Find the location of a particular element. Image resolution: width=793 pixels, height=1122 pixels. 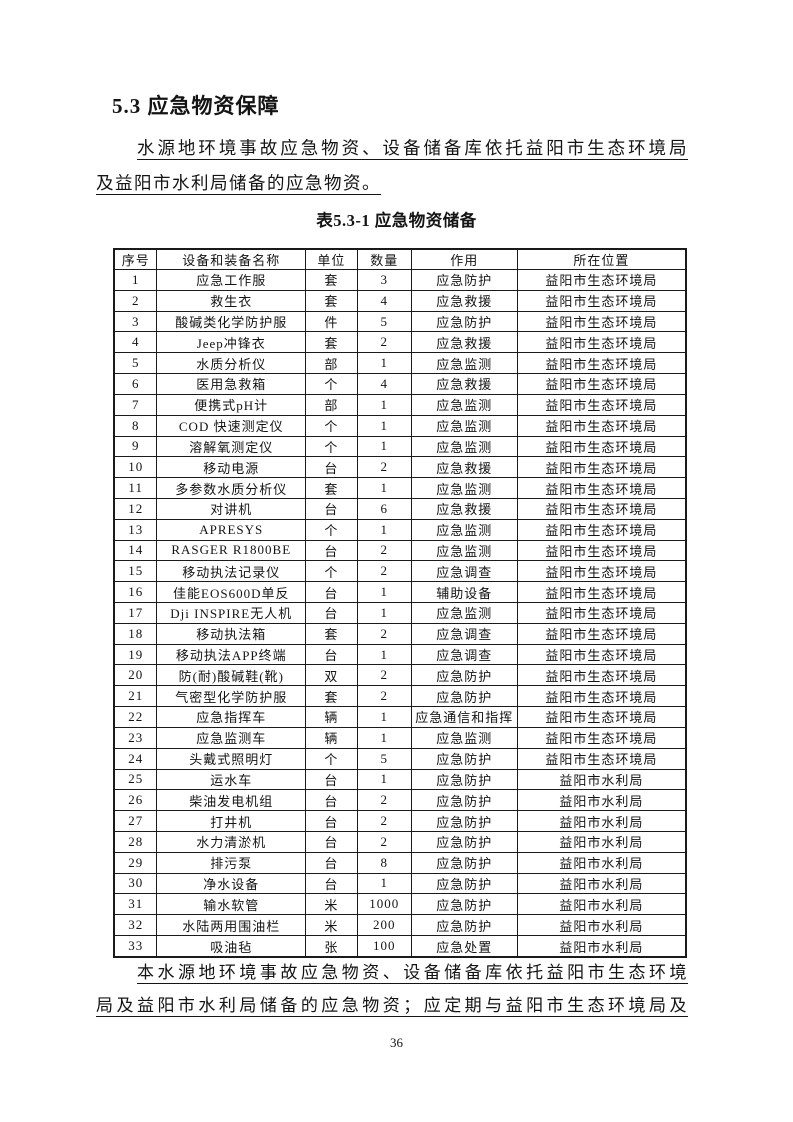

table-row: 14 RASGER R1800BE 台 2 应急监测 益阳市生态环境局 is located at coordinates (400, 550).